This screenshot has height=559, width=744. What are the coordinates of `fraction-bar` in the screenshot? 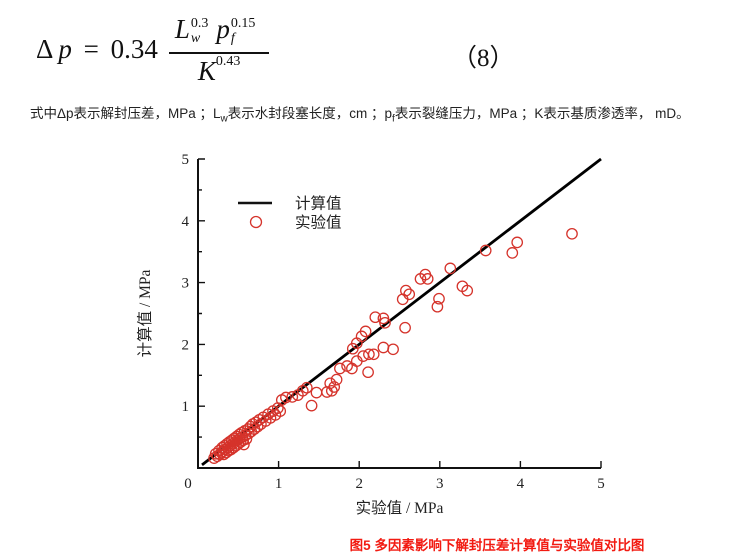 It's located at (219, 52).